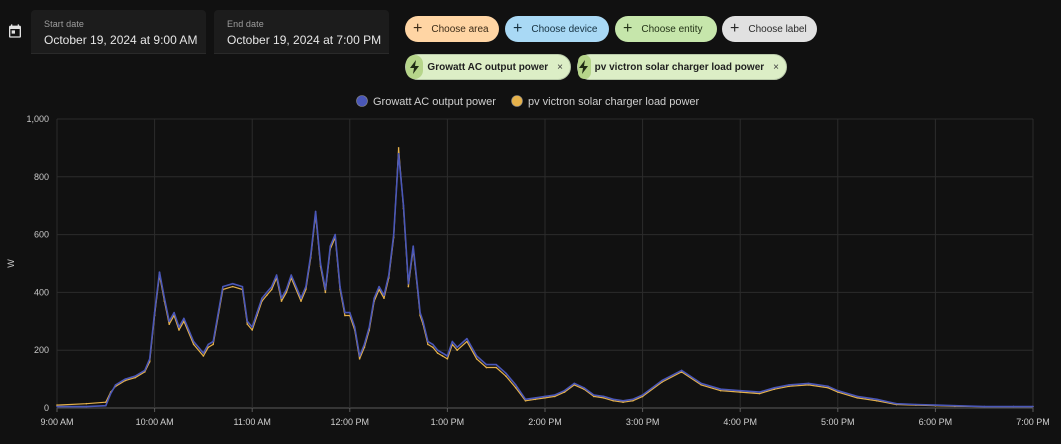 Image resolution: width=1061 pixels, height=444 pixels. I want to click on choose-label-button: + Choose label, so click(769, 29).